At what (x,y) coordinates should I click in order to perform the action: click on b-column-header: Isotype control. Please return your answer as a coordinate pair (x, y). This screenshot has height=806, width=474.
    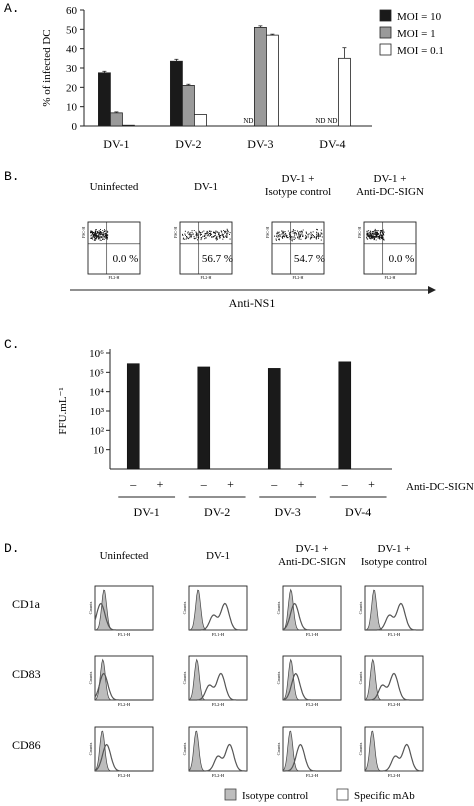
    Looking at the image, I should click on (298, 192).